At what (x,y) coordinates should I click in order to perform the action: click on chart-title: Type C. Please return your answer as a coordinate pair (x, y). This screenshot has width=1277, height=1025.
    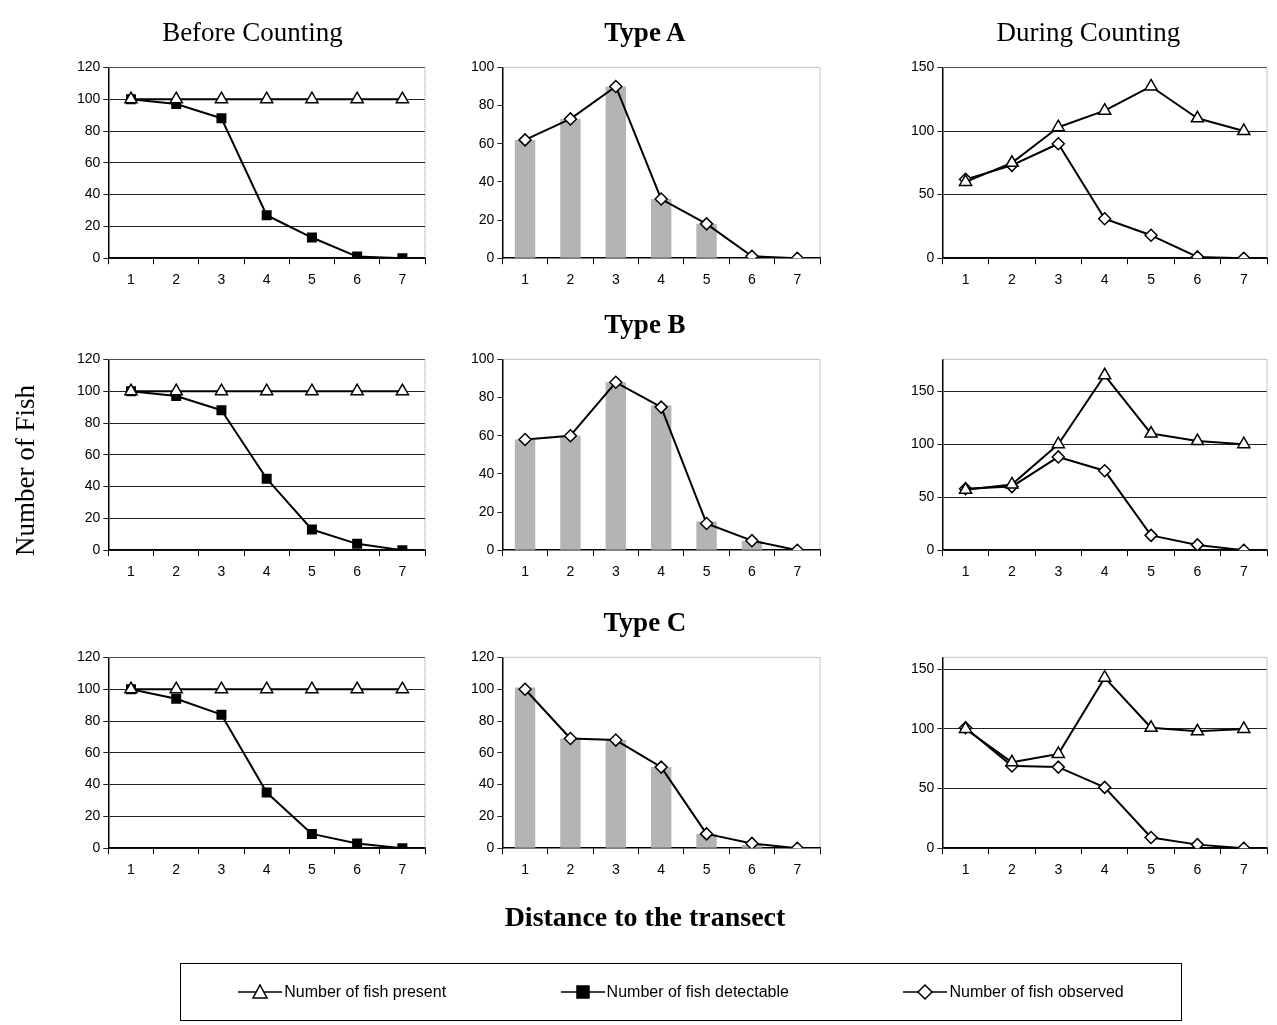
    Looking at the image, I should click on (645, 622).